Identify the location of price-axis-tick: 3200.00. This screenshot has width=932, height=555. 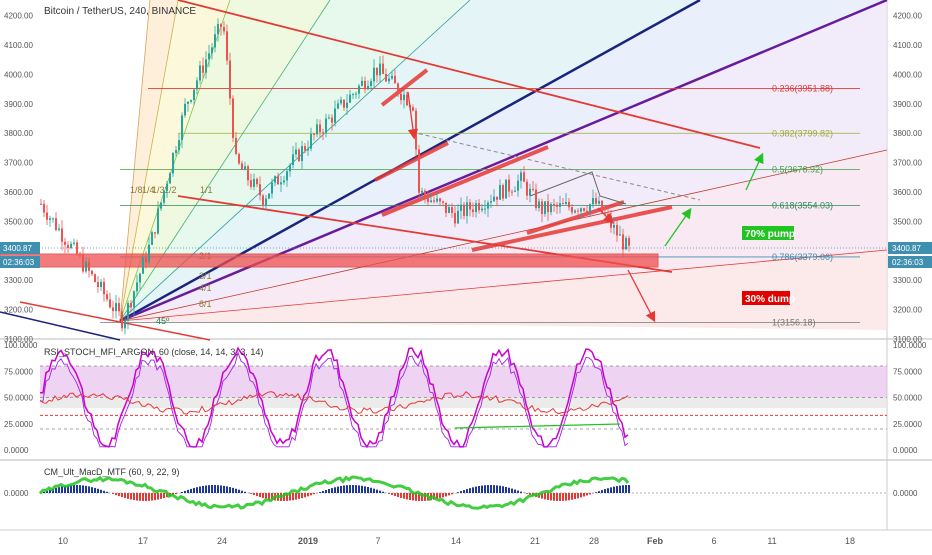
(907, 310).